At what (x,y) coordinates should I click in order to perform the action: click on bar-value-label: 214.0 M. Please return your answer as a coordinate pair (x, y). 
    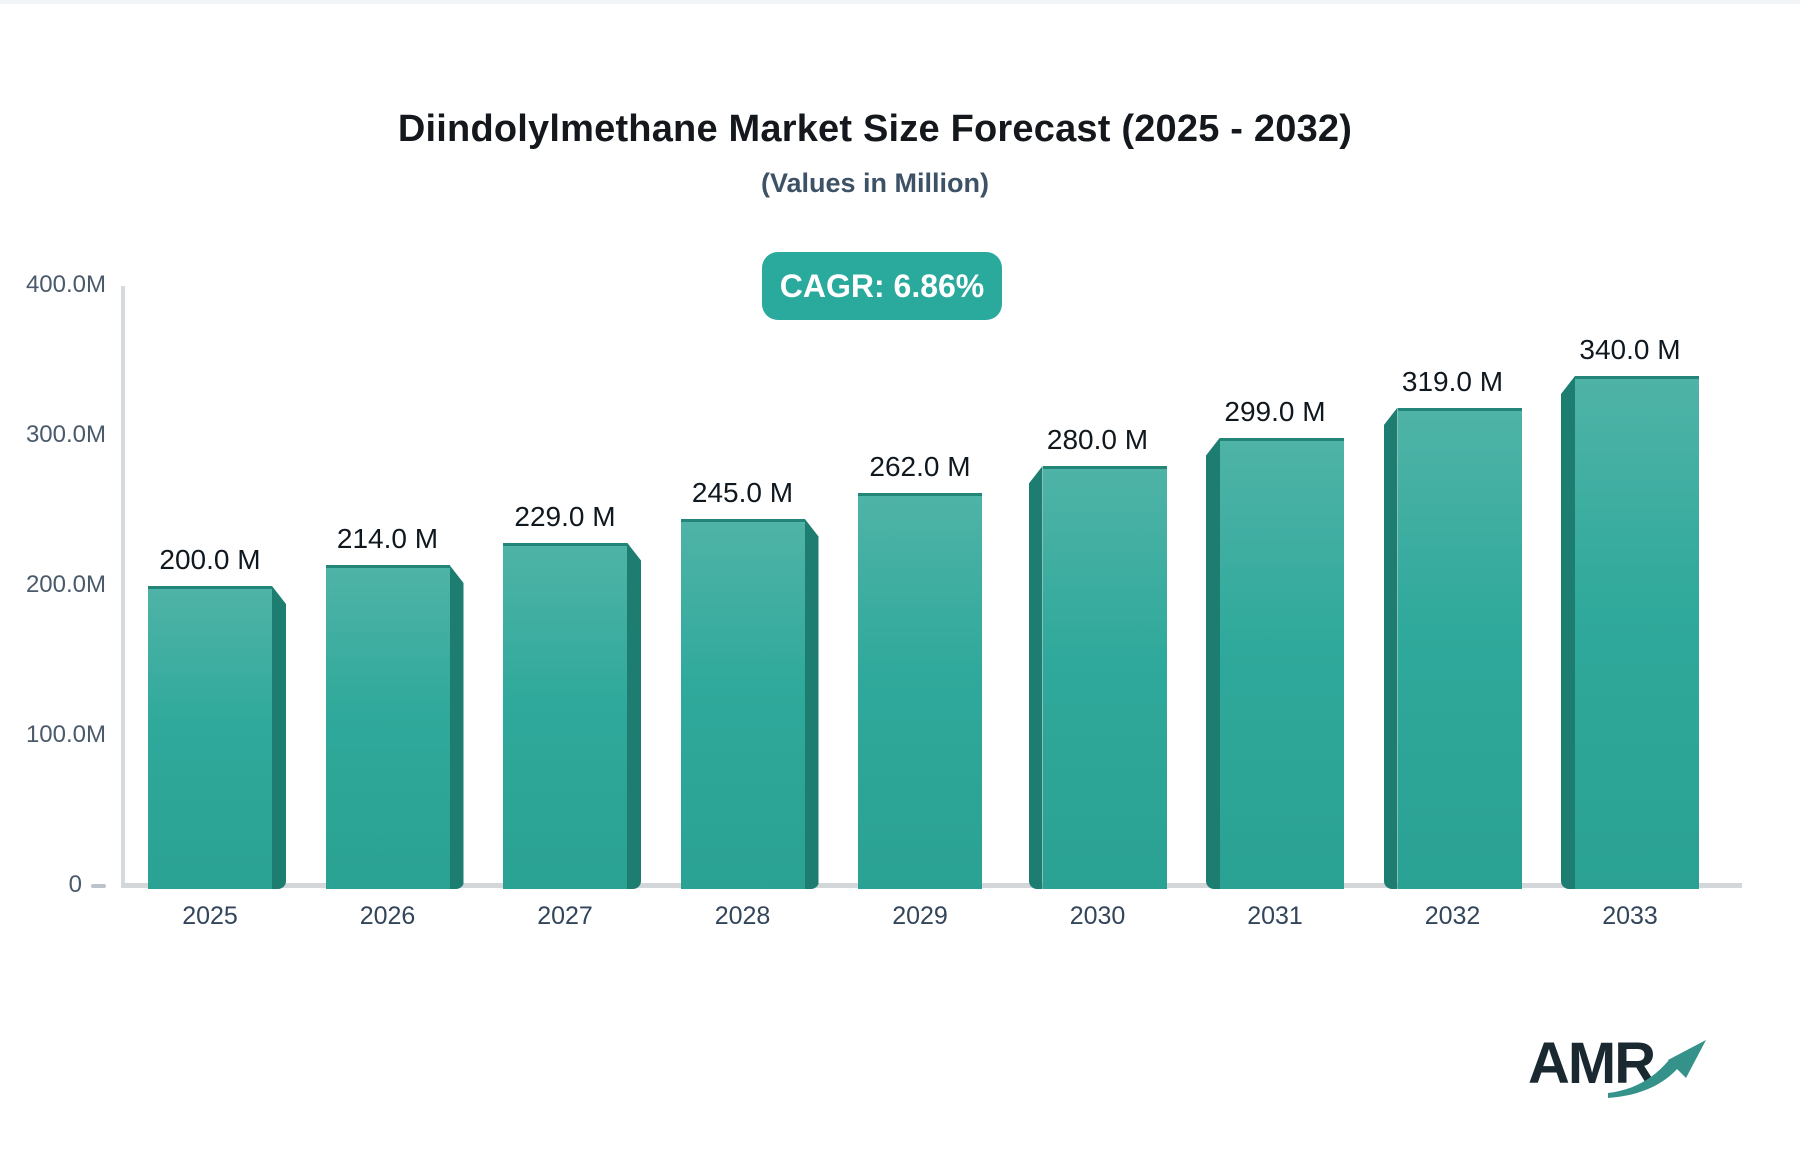
    Looking at the image, I should click on (387, 538).